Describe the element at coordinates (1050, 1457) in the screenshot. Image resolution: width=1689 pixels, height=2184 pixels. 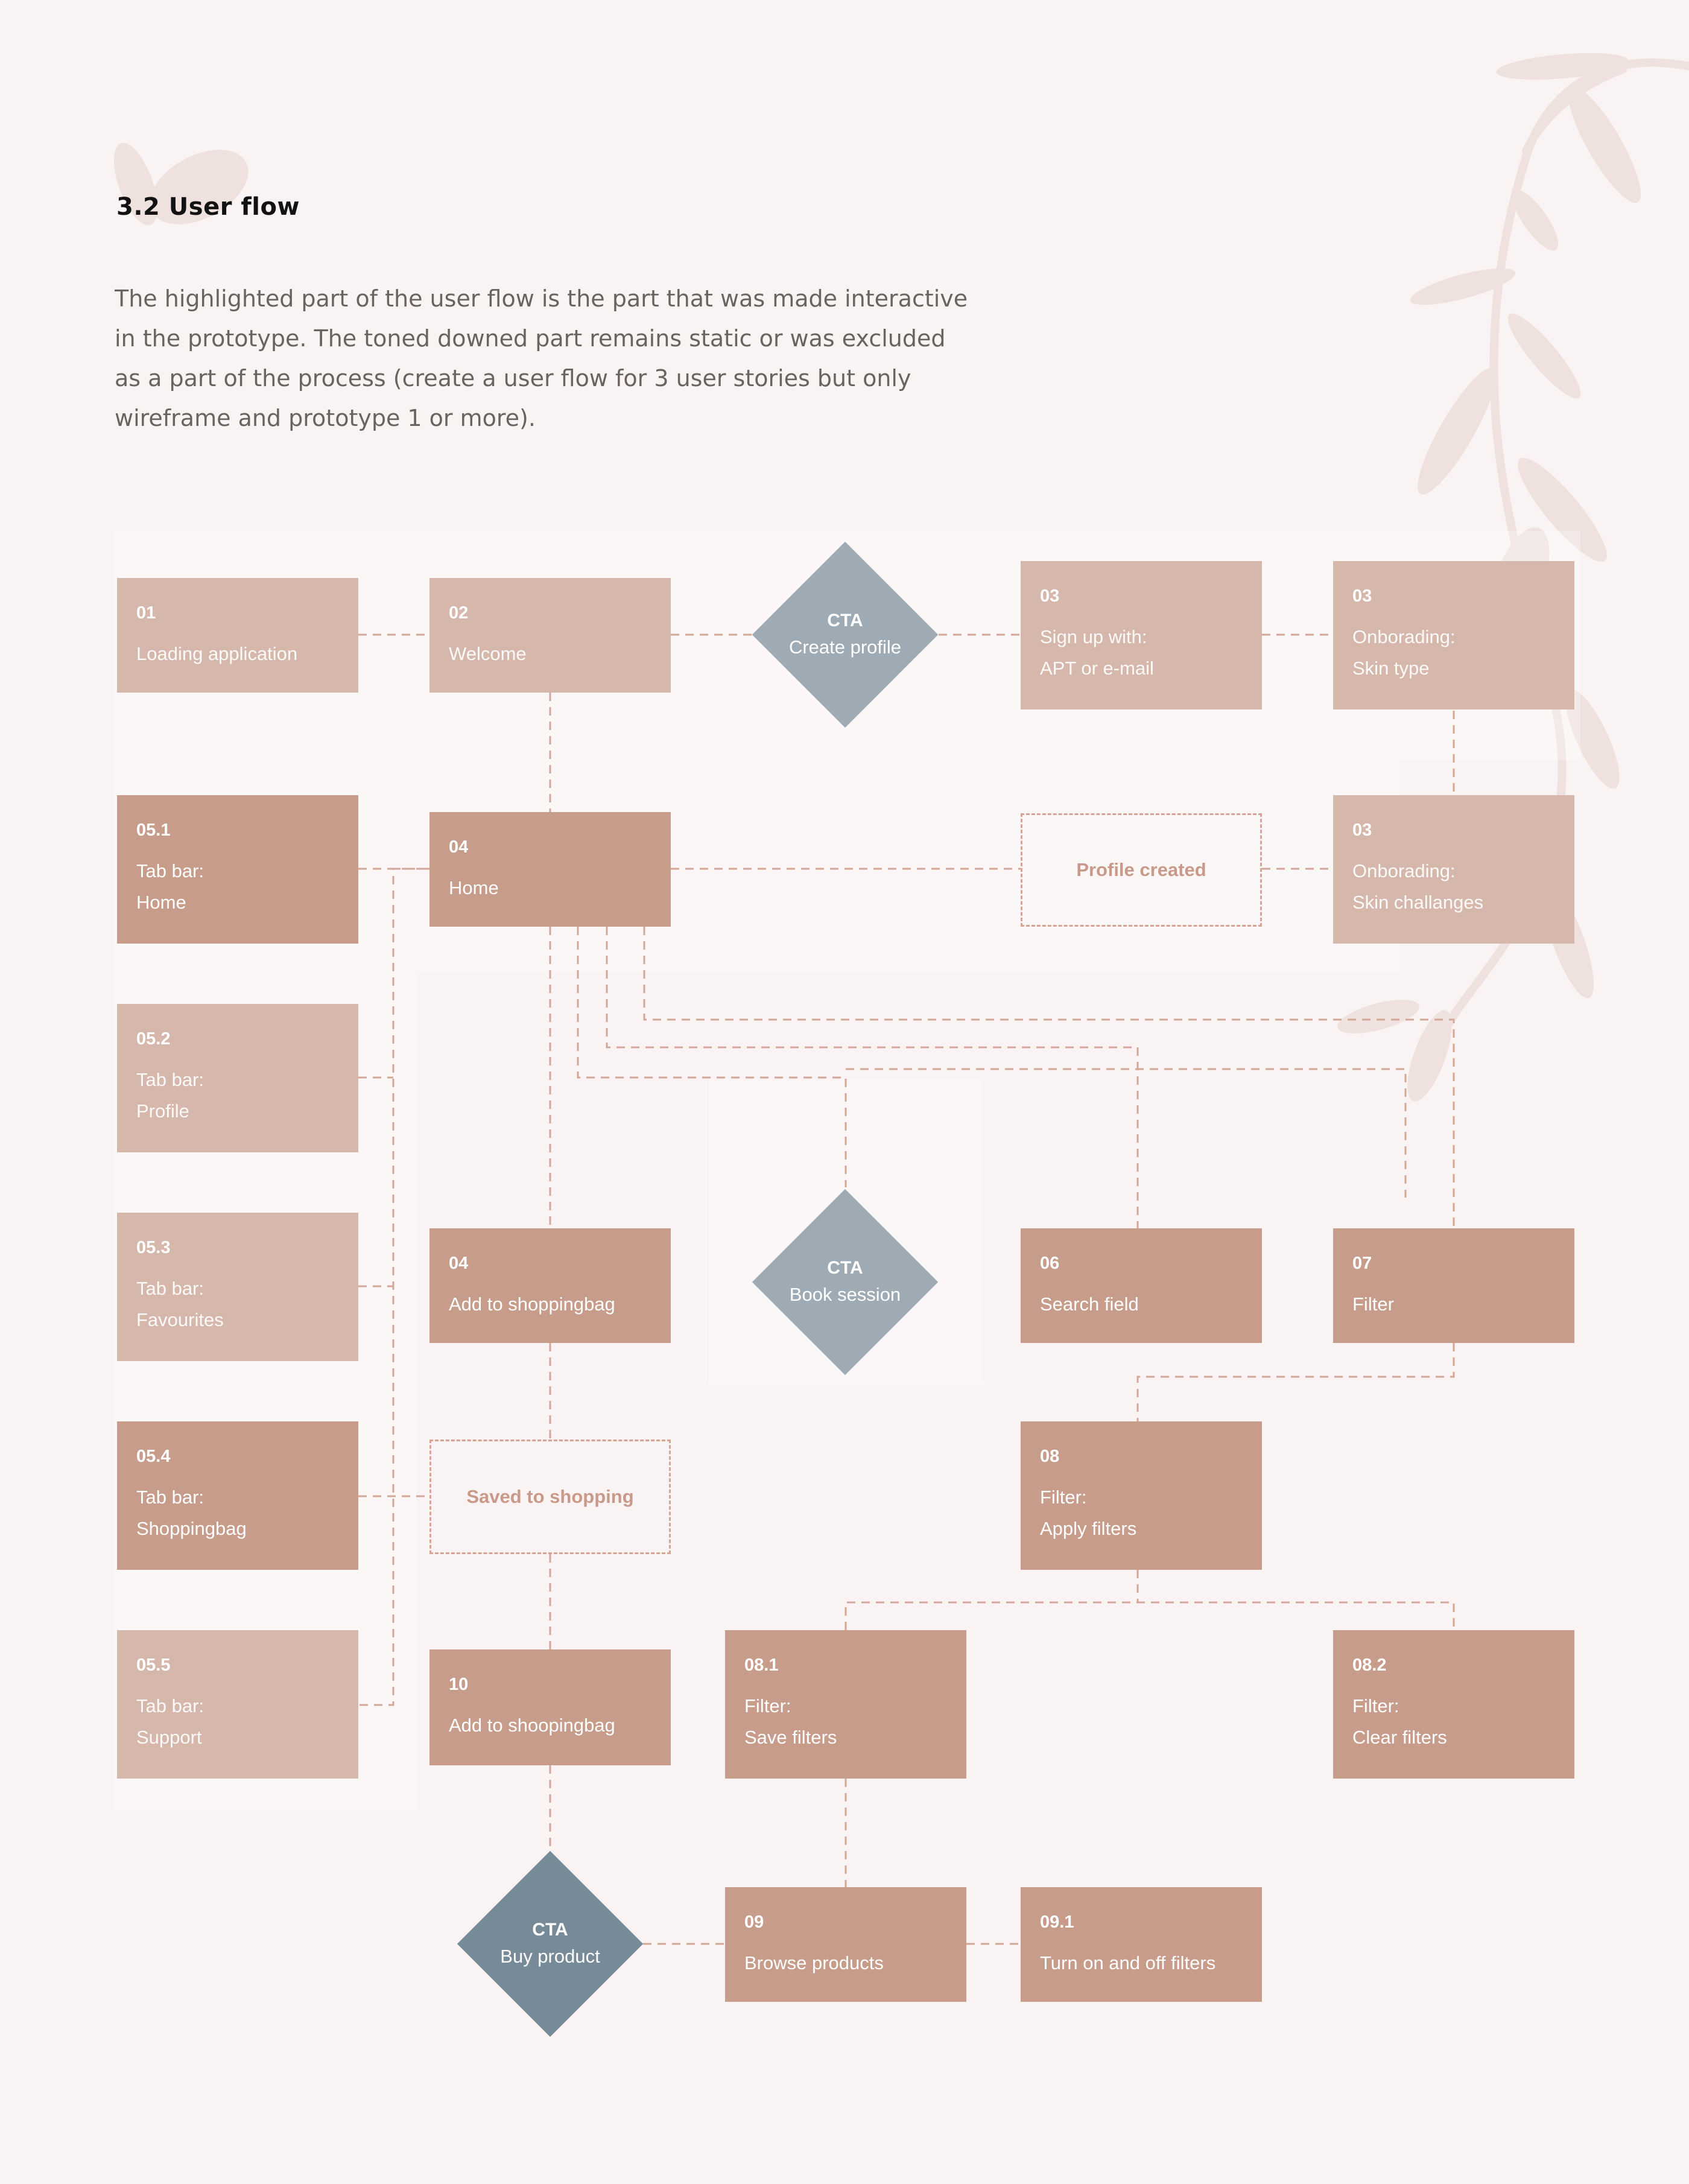
I see `step-number: 08` at that location.